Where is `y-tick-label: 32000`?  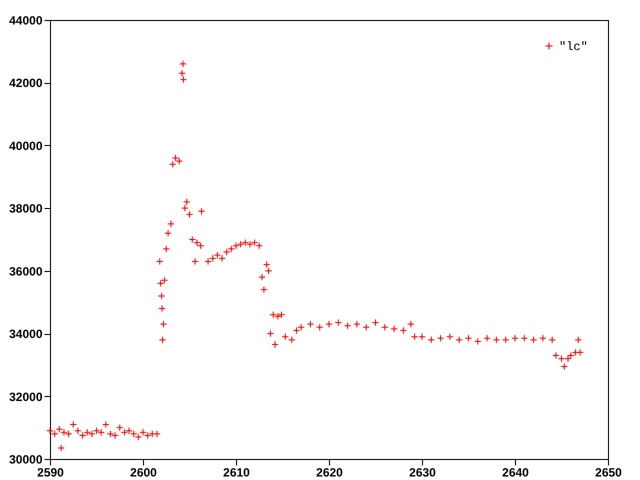
y-tick-label: 32000 is located at coordinates (26, 397).